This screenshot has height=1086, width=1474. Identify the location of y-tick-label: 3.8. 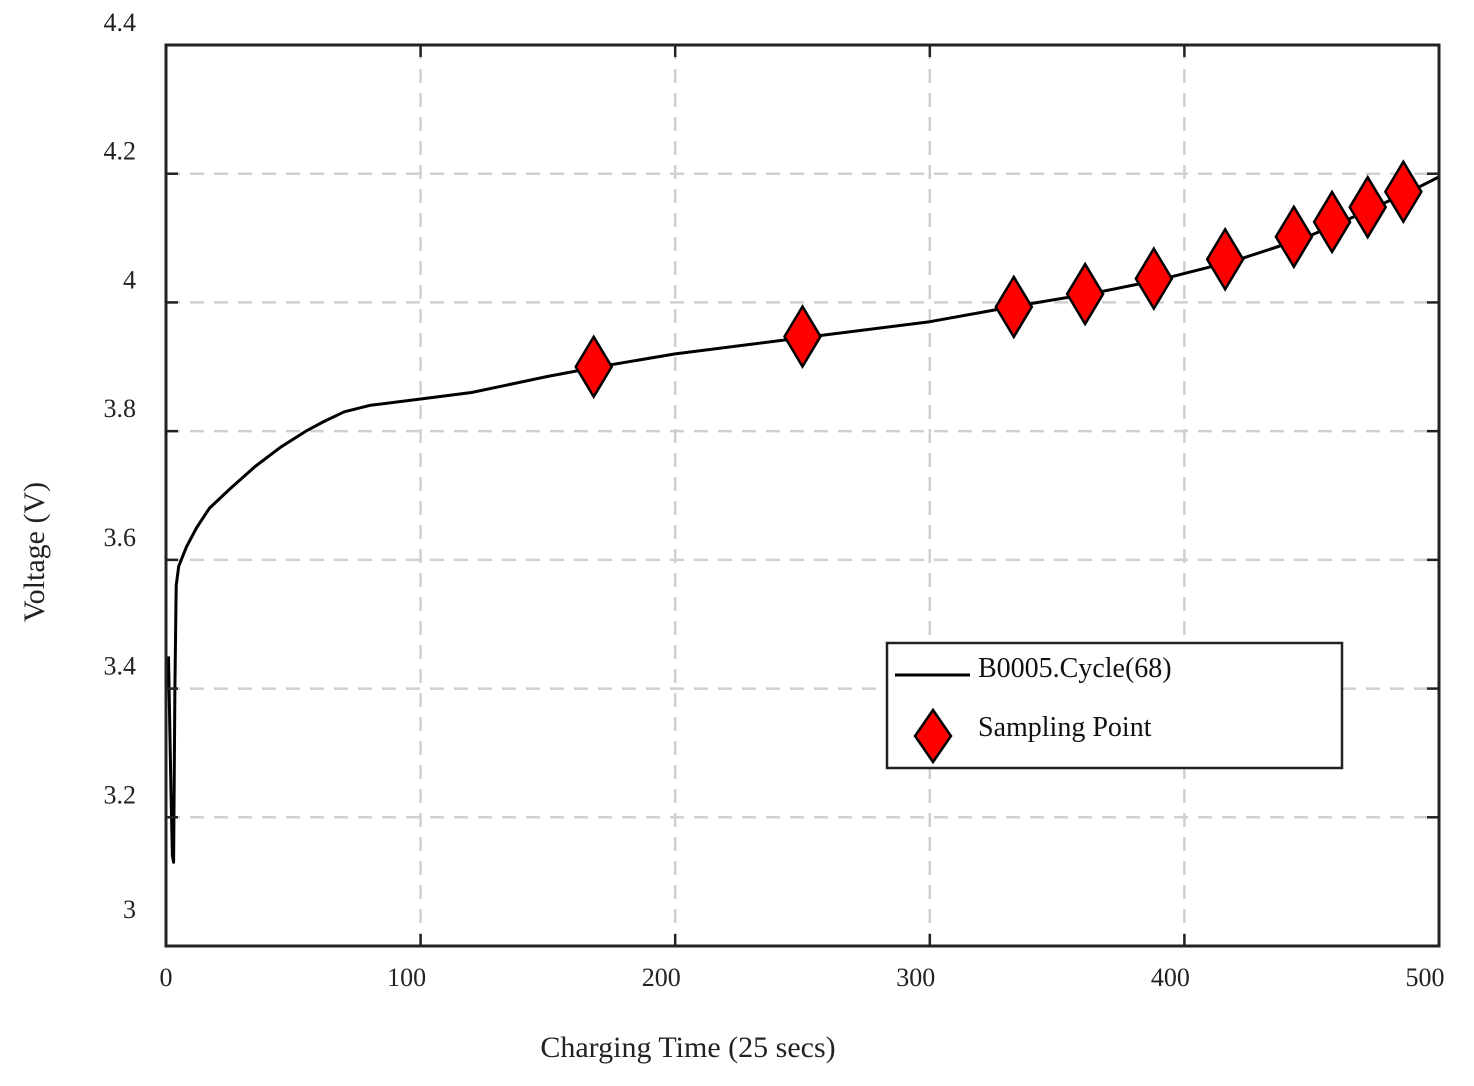
(120, 408).